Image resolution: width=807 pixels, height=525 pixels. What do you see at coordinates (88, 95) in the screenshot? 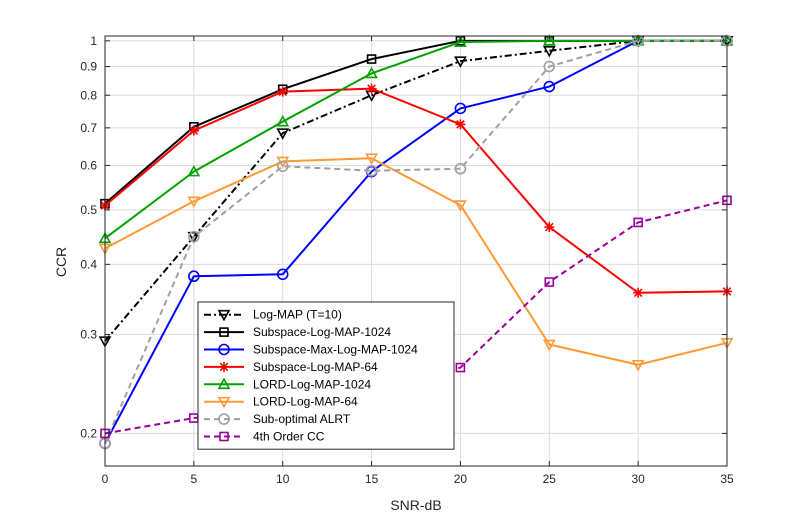
I see `y-tick-label: 0.8` at bounding box center [88, 95].